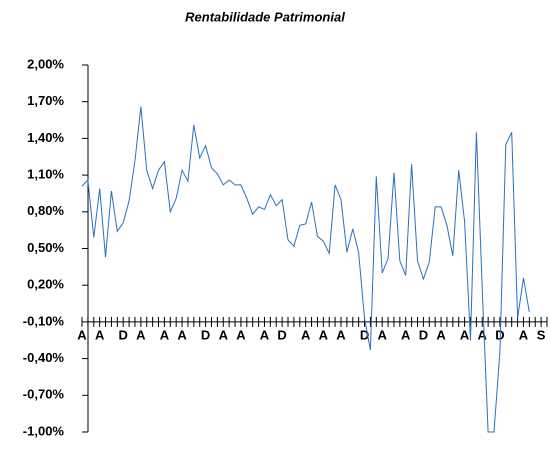 This screenshot has width=550, height=467. What do you see at coordinates (44, 320) in the screenshot?
I see `y-tick-label: -0,10%` at bounding box center [44, 320].